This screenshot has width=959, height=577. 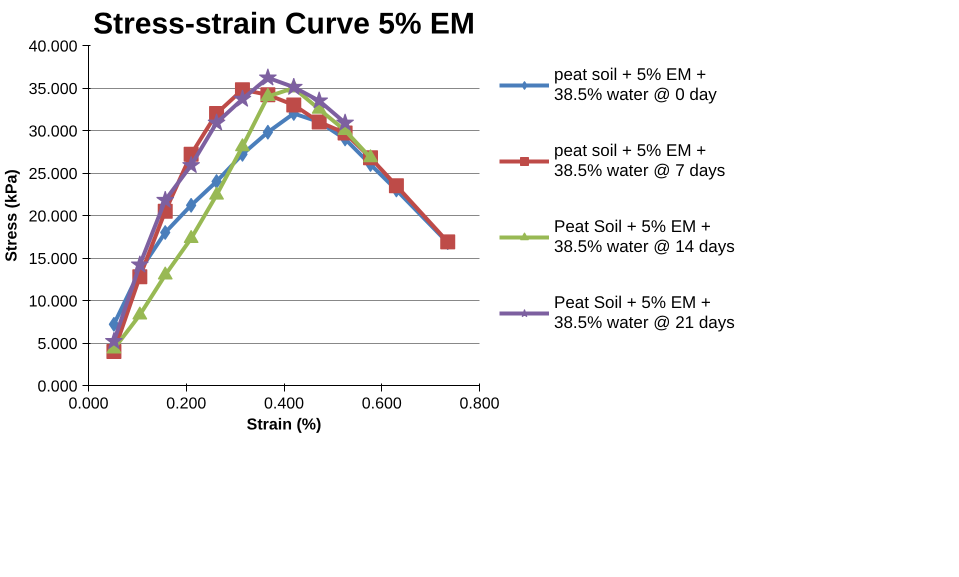 I want to click on legend-label: Peat Soil + 5% EM + 38.5% water @ 14 days, so click(x=644, y=237).